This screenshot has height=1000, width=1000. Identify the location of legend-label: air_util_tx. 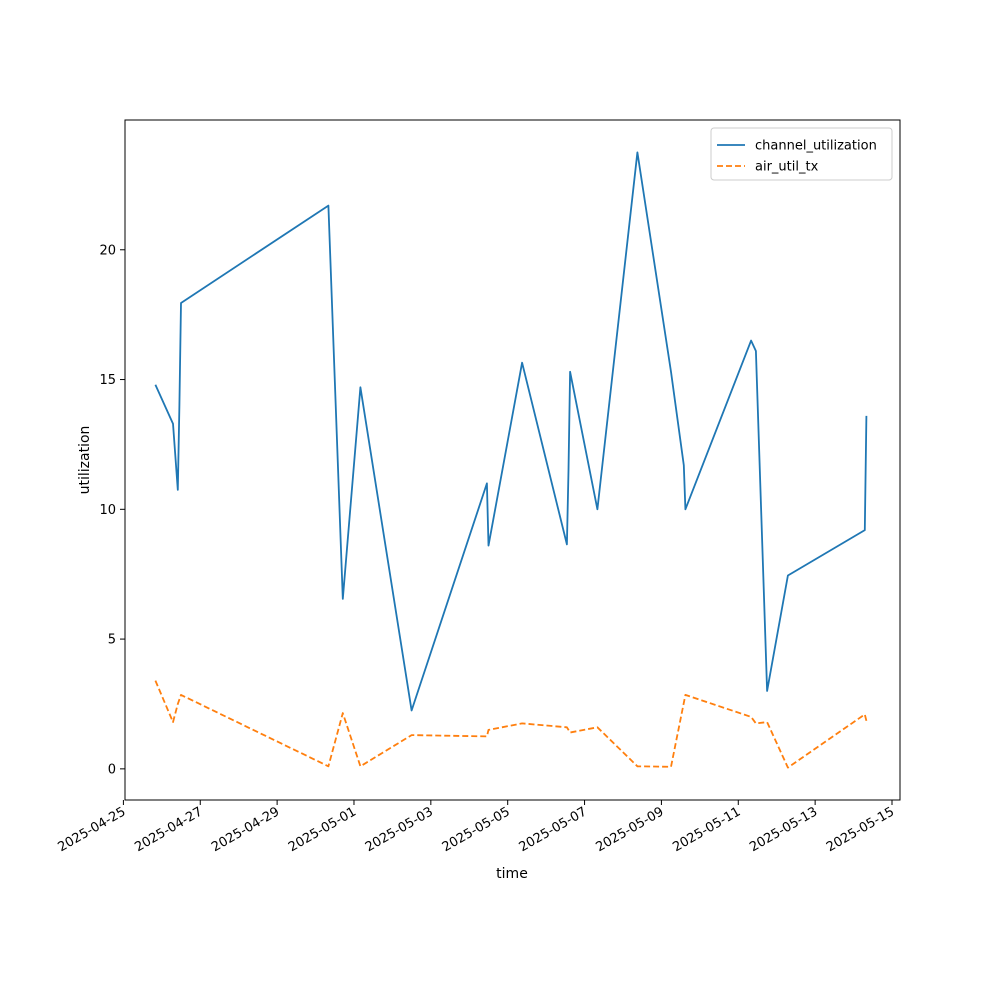
(787, 167).